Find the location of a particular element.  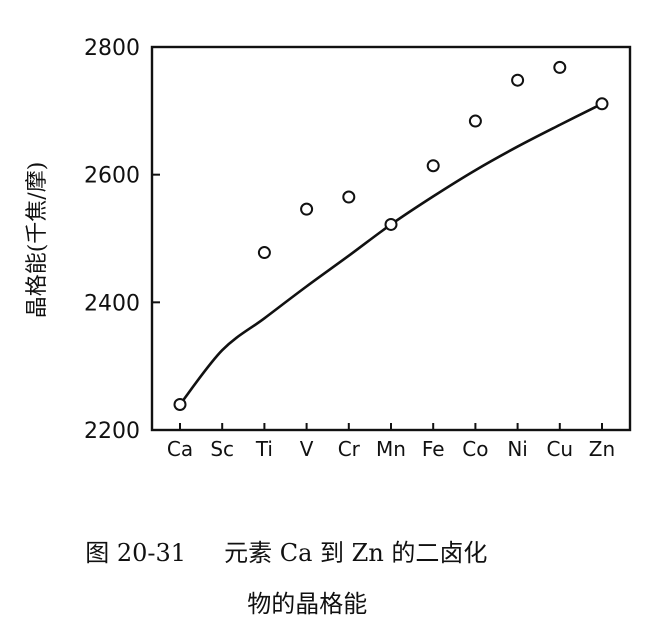

caption-text-line1: 元素 Ca 到 Zn 的二卤化 is located at coordinates (356, 553).